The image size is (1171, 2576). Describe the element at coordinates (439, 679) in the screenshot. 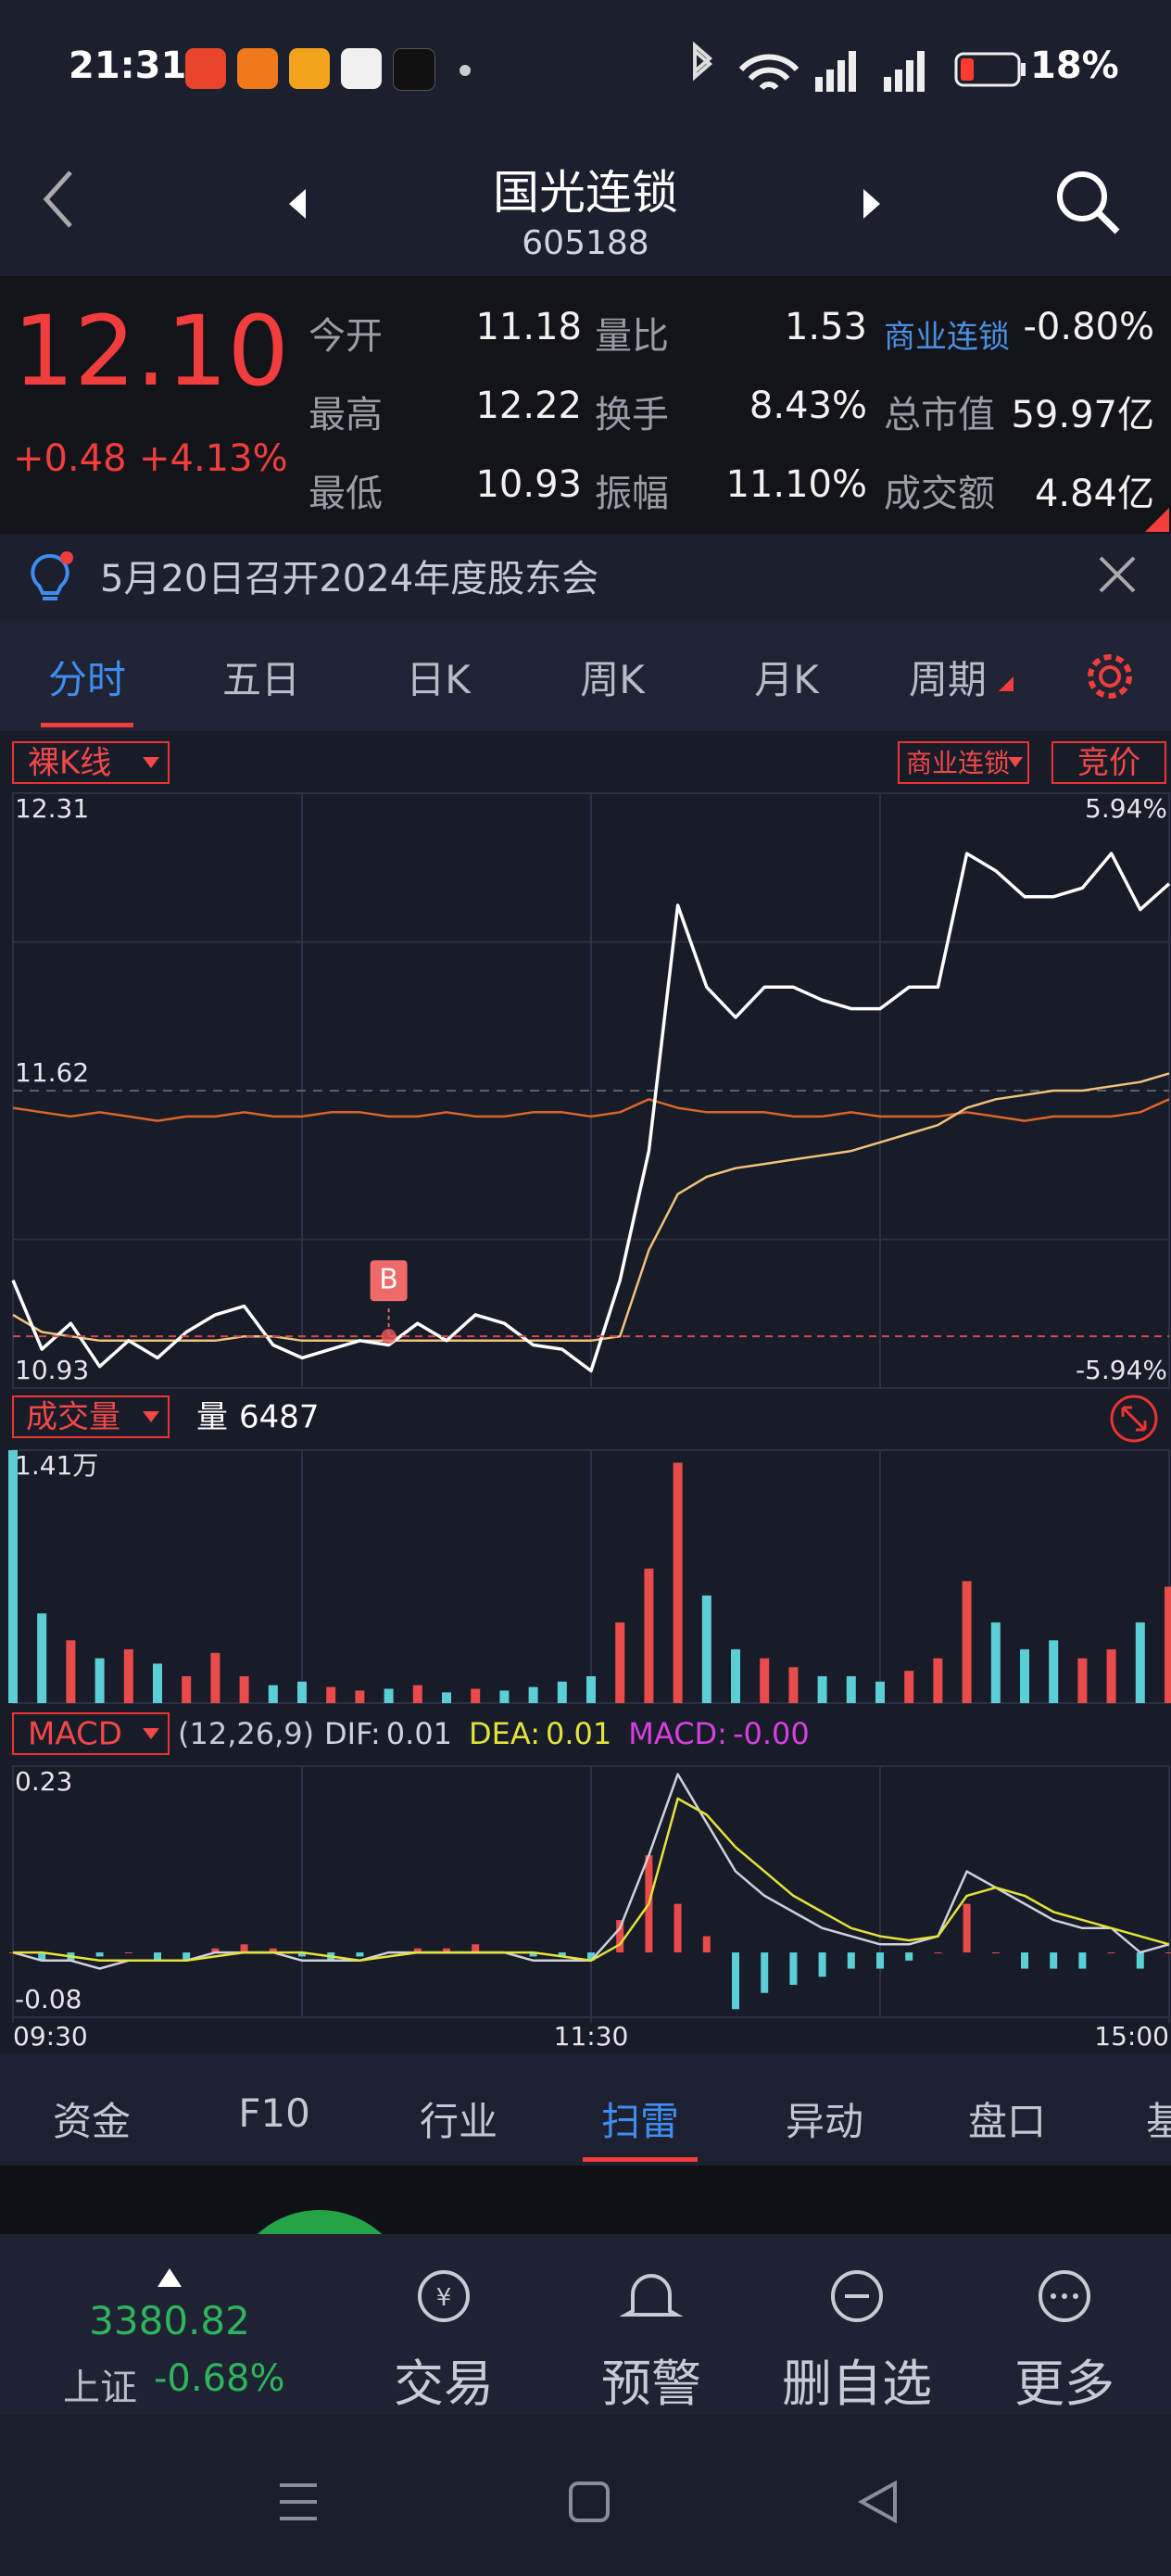

I see `tab: 日K` at that location.